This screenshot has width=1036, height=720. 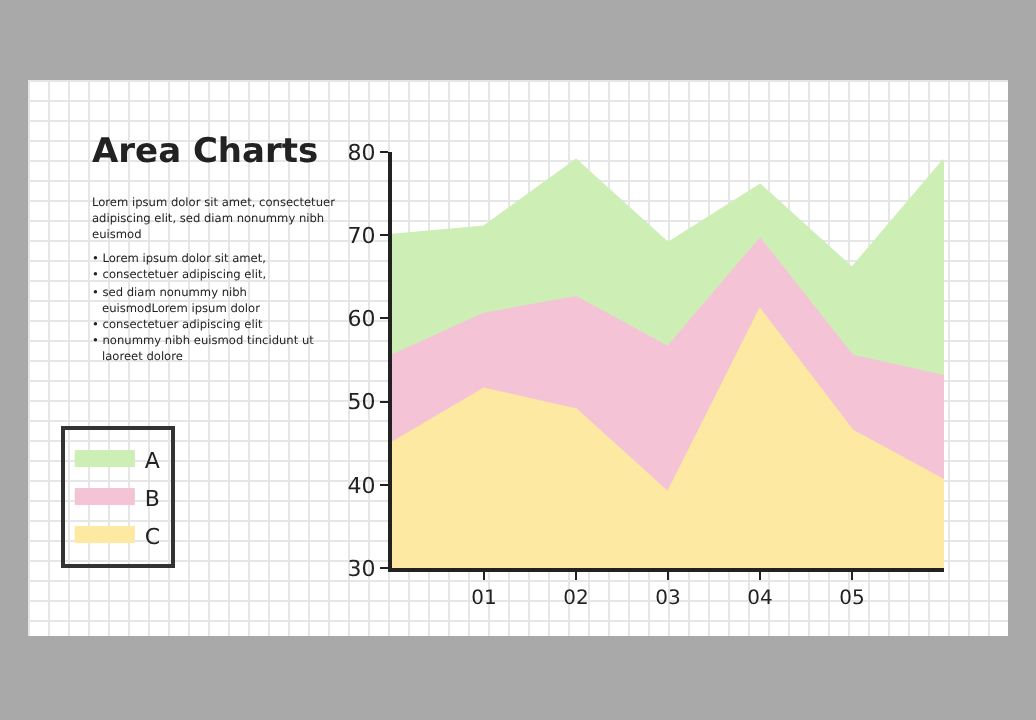 I want to click on legend-label: C, so click(x=152, y=536).